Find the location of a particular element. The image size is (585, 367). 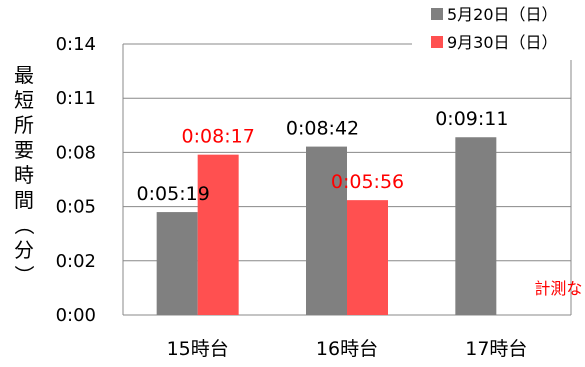

y-tick-label: 0:02 is located at coordinates (76, 261).